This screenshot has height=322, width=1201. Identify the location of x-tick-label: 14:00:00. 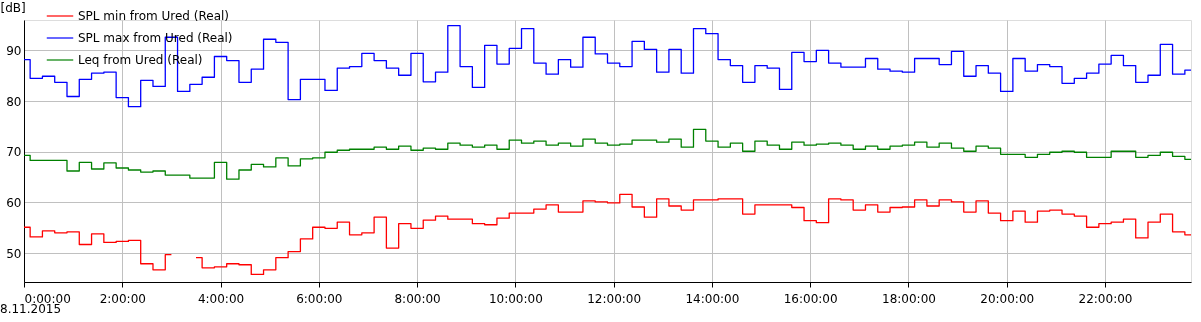
(712, 298).